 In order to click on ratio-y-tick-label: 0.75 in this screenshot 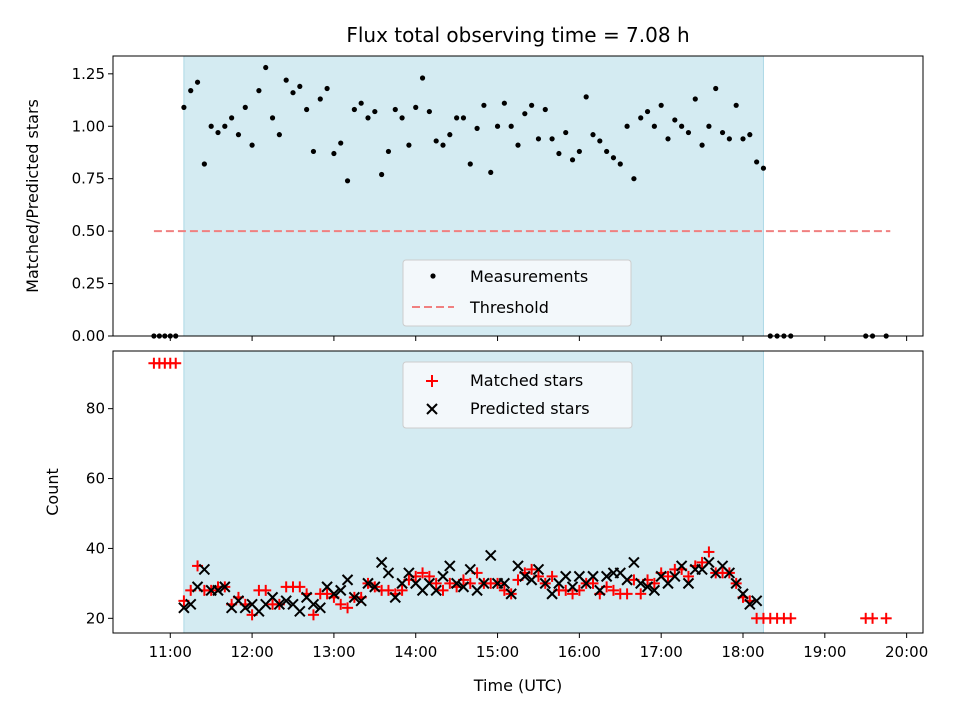, I will do `click(88, 179)`.